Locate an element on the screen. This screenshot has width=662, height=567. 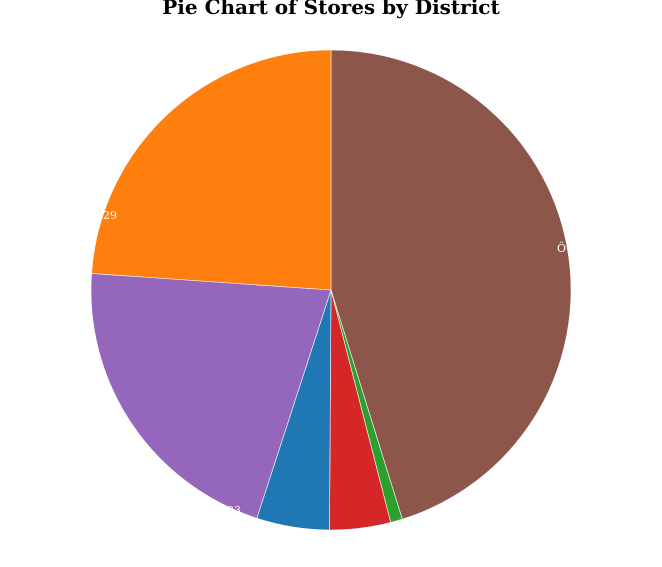
slice-label-4: 29 is located at coordinates (110, 215).